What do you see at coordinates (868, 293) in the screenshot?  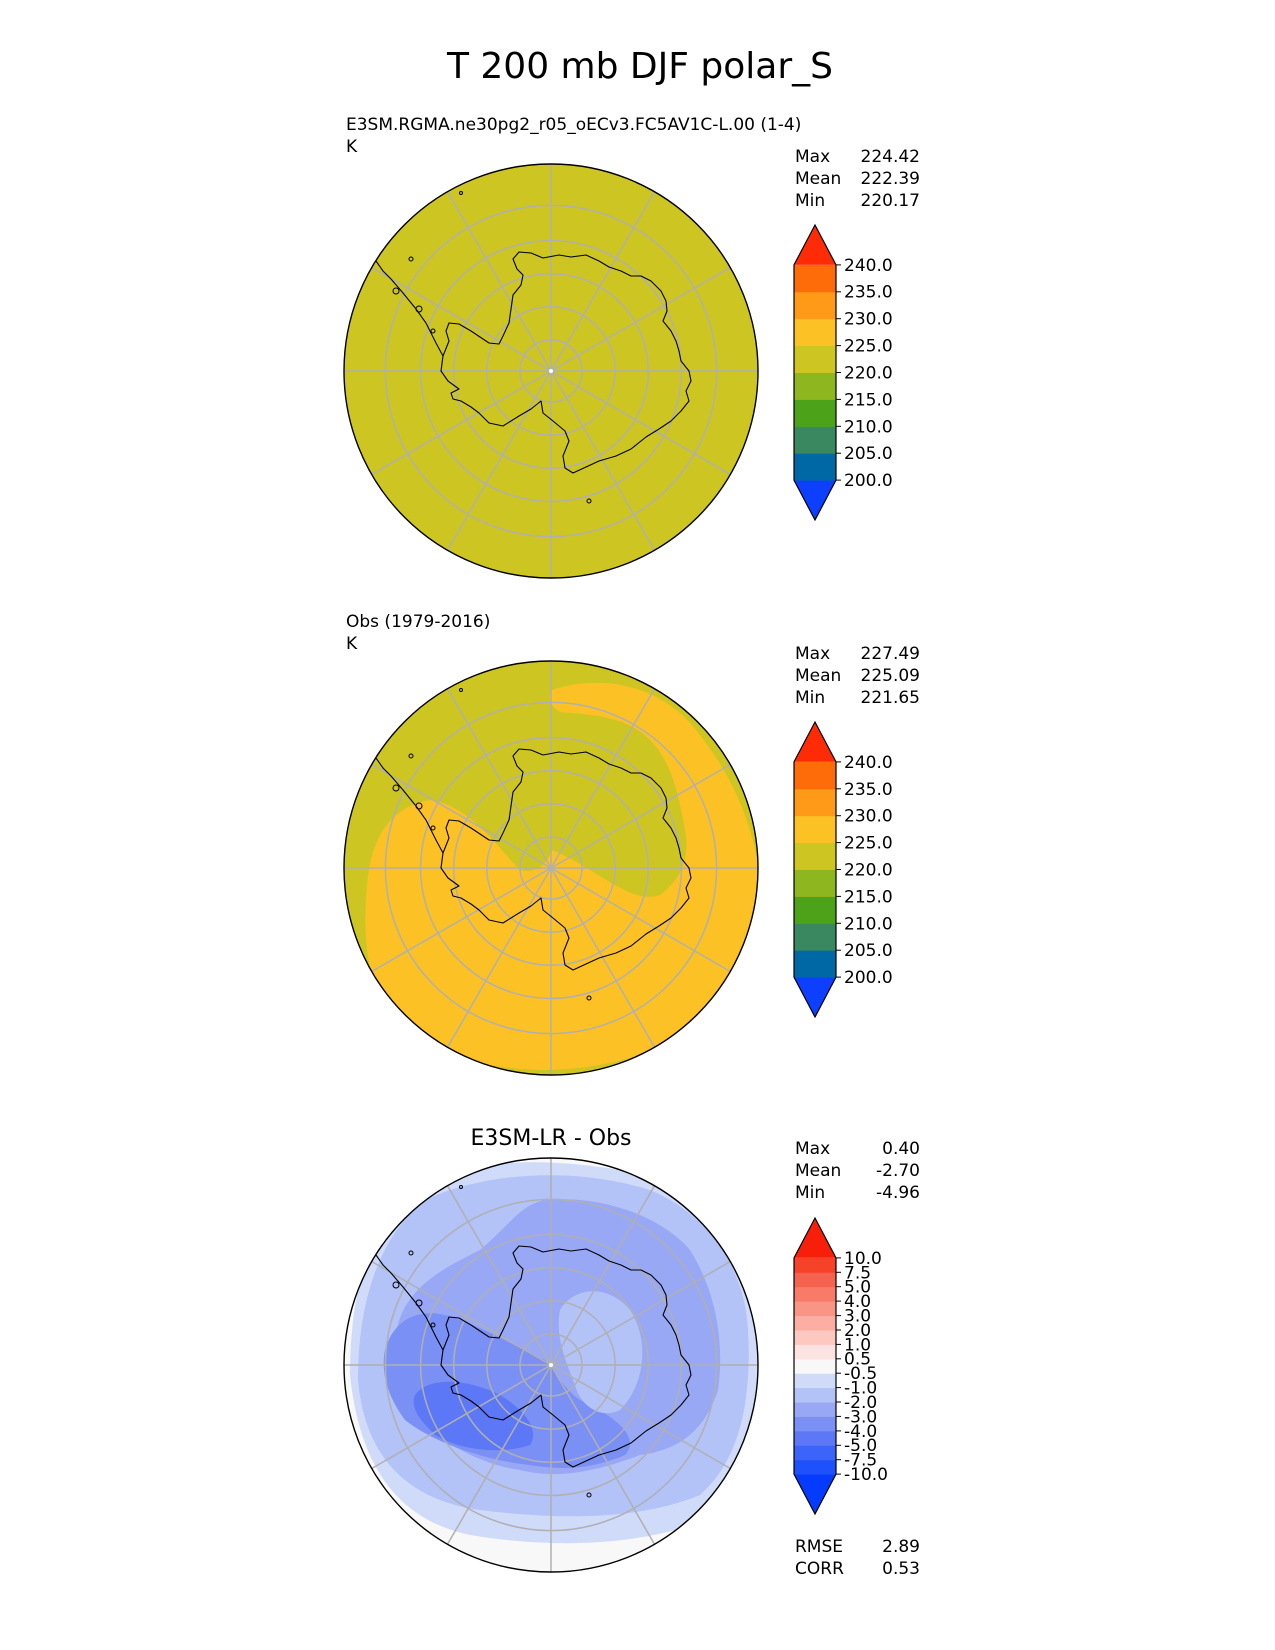 I see `colorbar-tick-label: 235.0` at bounding box center [868, 293].